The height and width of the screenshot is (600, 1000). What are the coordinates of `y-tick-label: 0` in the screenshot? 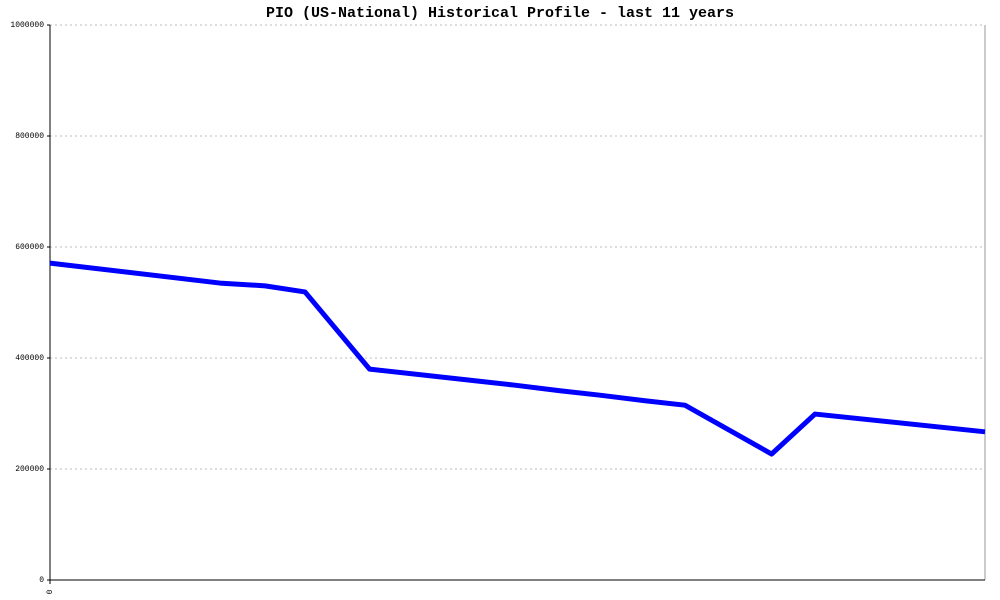 It's located at (41, 580).